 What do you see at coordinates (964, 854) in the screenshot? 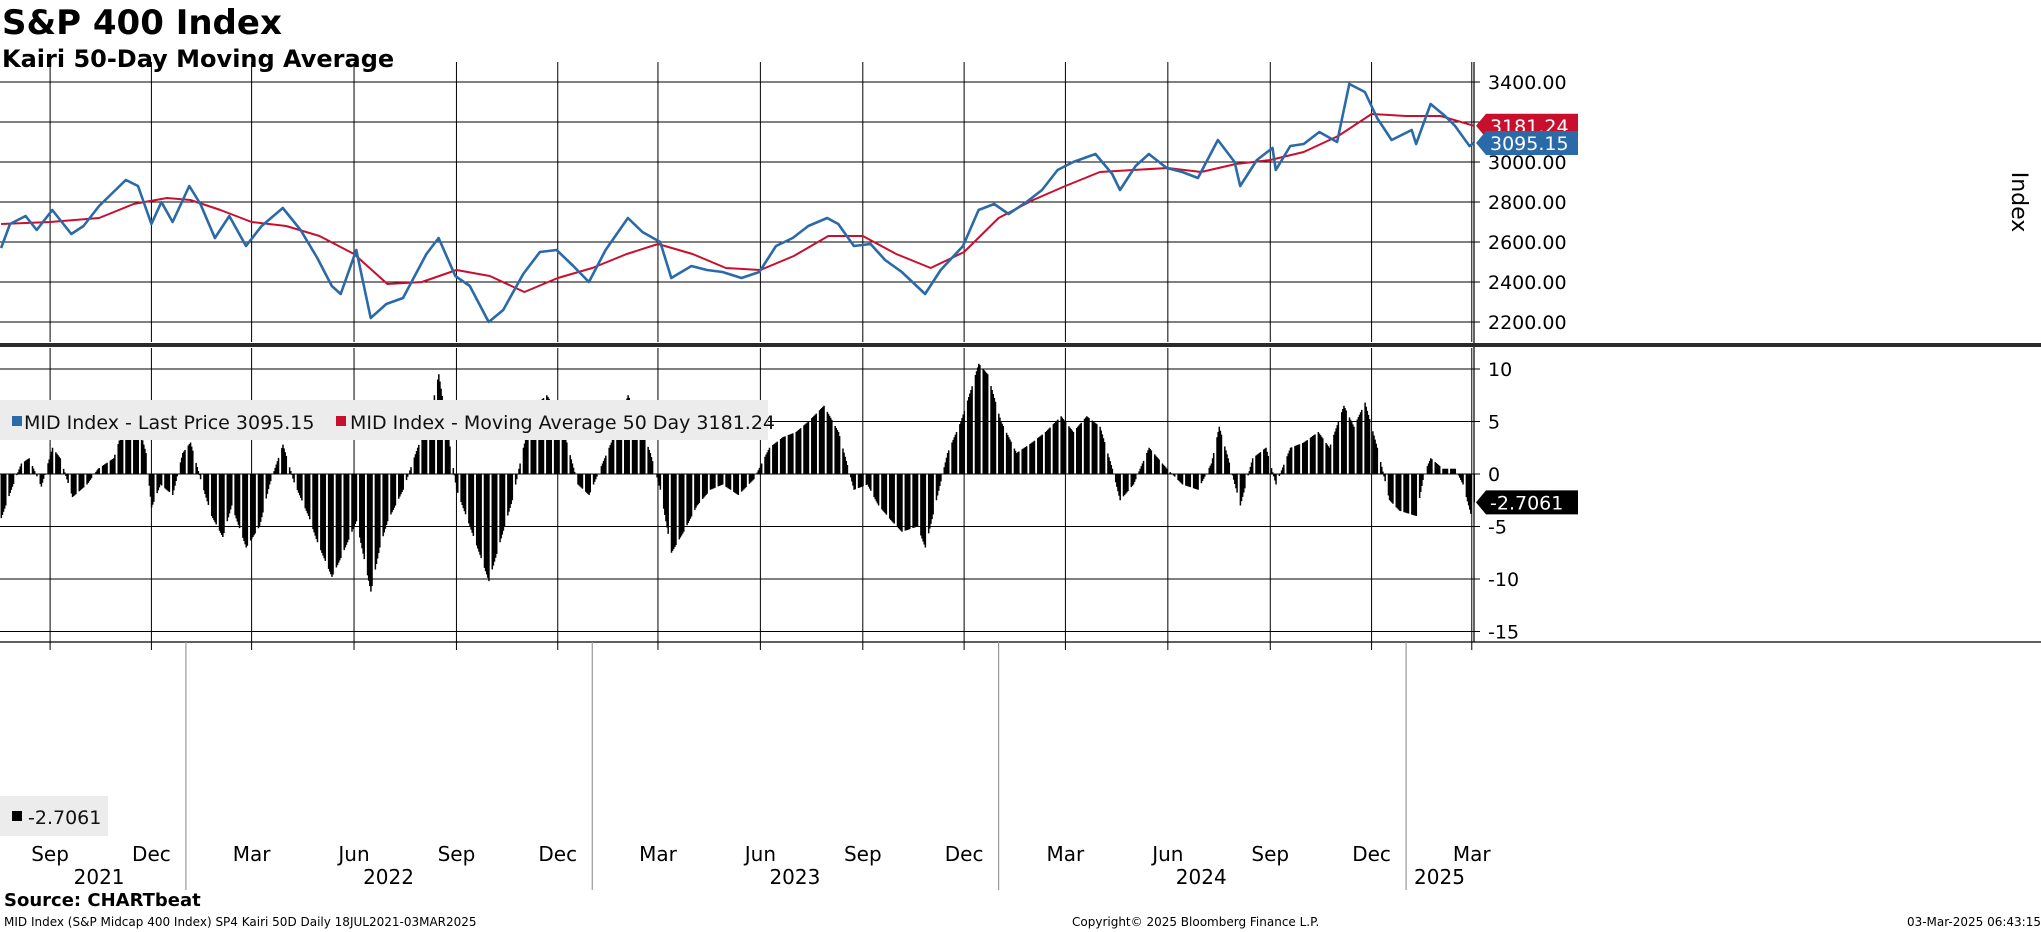
I see `x-tick-label-month: Dec` at bounding box center [964, 854].